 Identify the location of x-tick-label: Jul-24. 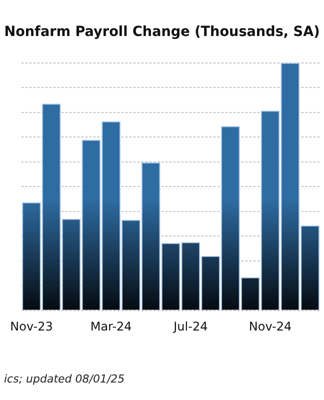
(190, 327).